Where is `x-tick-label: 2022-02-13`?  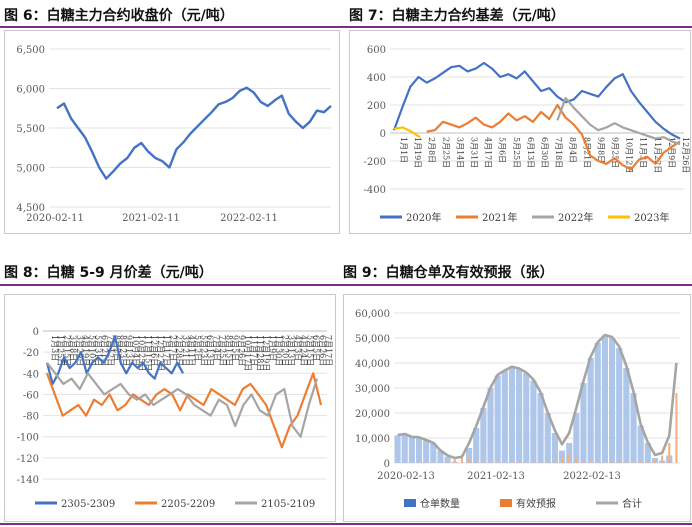
x-tick-label: 2022-02-13 is located at coordinates (592, 476).